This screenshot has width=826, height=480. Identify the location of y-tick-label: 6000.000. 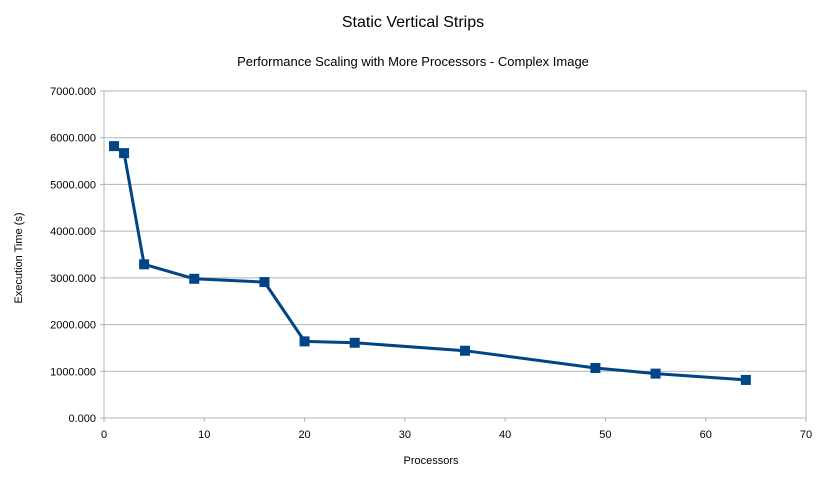
(73, 139).